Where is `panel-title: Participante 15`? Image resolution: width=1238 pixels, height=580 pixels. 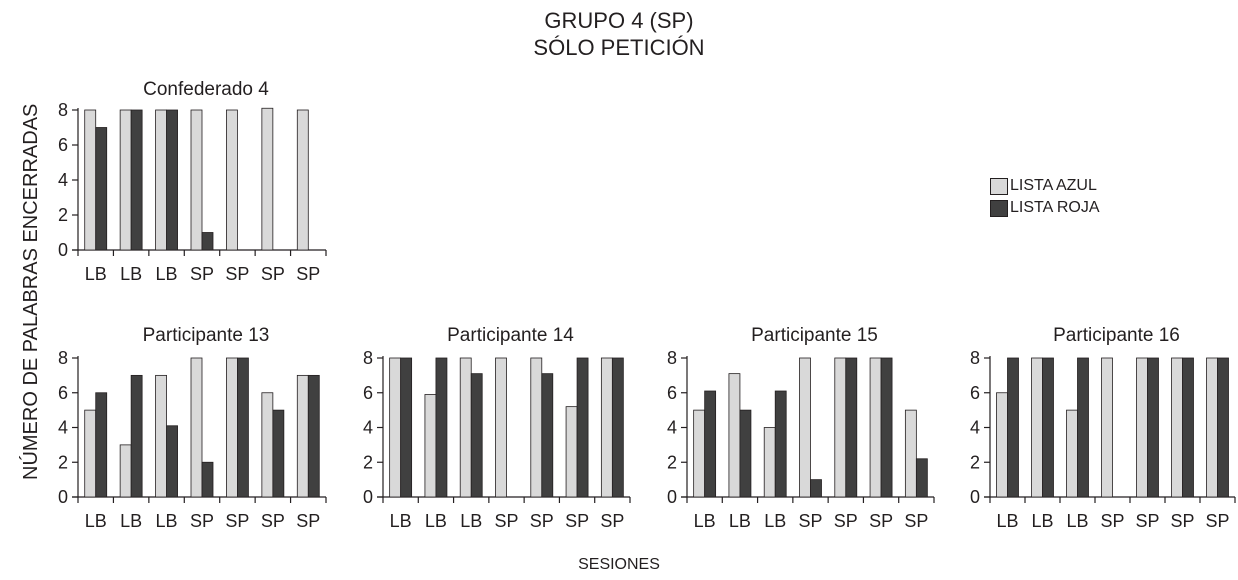 panel-title: Participante 15 is located at coordinates (814, 335).